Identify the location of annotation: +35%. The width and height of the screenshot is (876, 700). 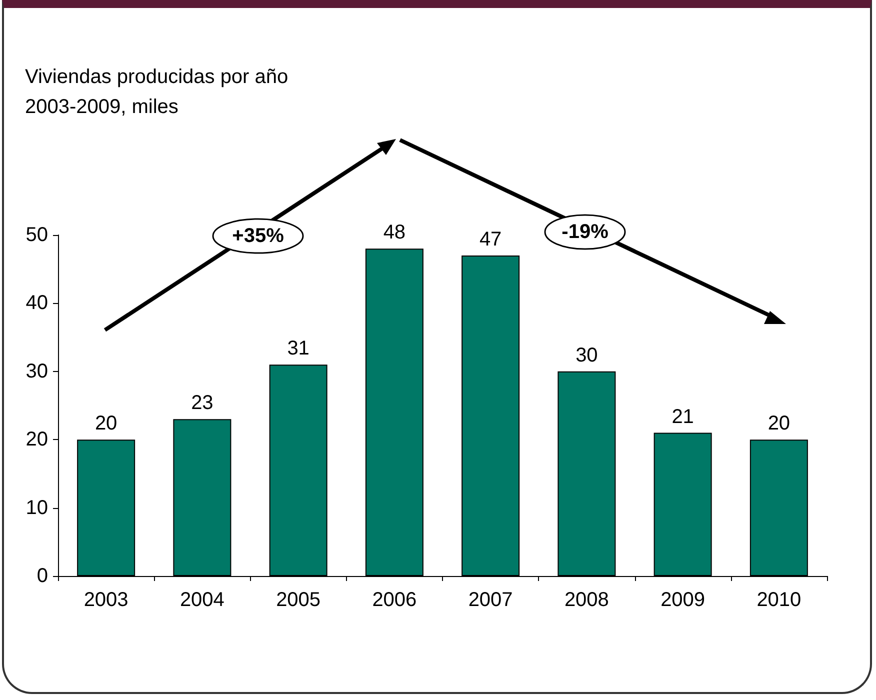
(258, 236).